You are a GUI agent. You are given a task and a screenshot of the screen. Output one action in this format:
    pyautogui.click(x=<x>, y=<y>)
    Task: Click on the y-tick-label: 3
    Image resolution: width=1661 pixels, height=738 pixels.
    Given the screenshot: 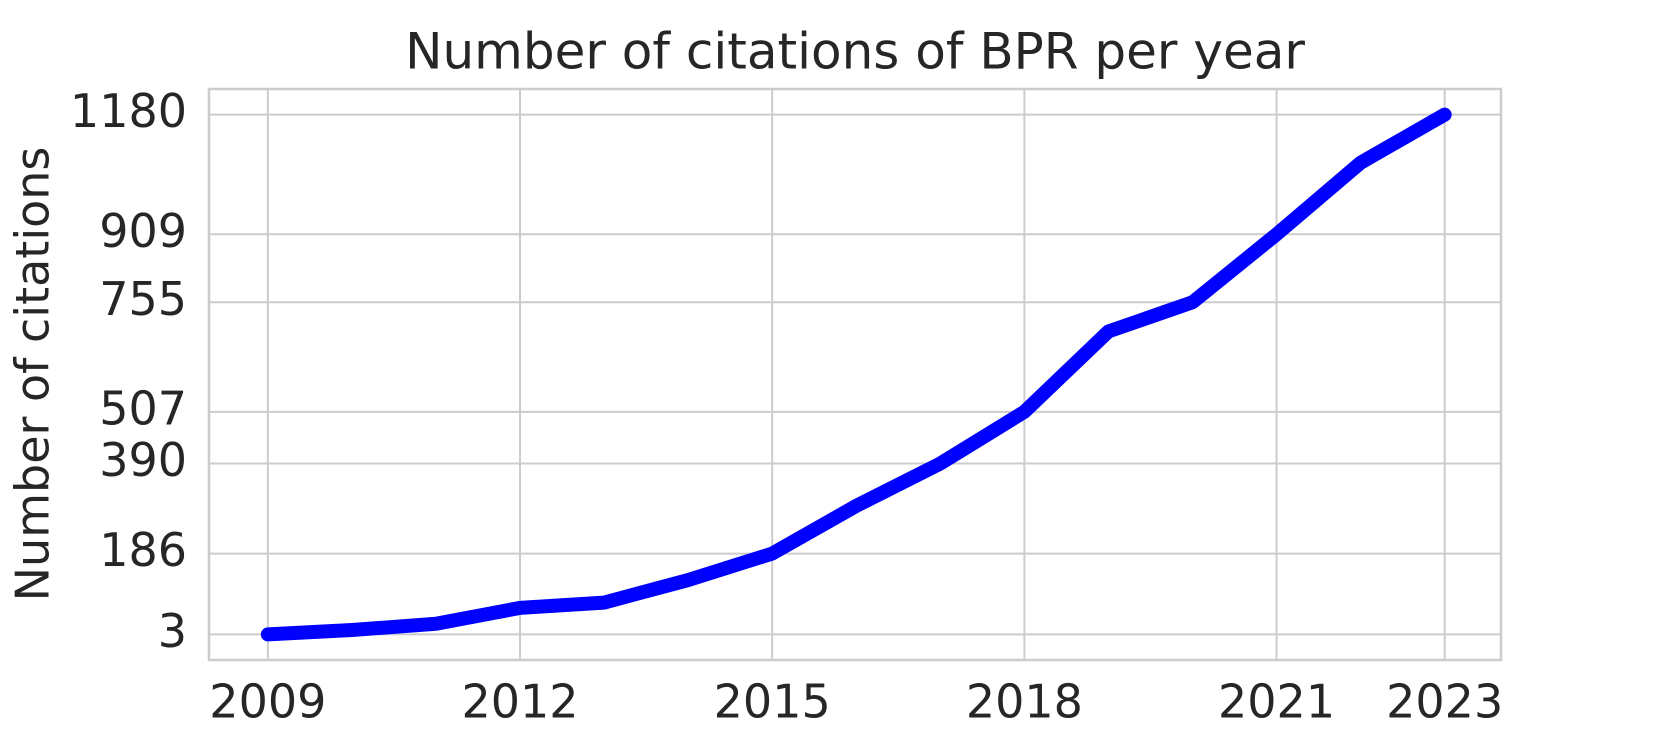 What is the action you would take?
    pyautogui.click(x=172, y=631)
    